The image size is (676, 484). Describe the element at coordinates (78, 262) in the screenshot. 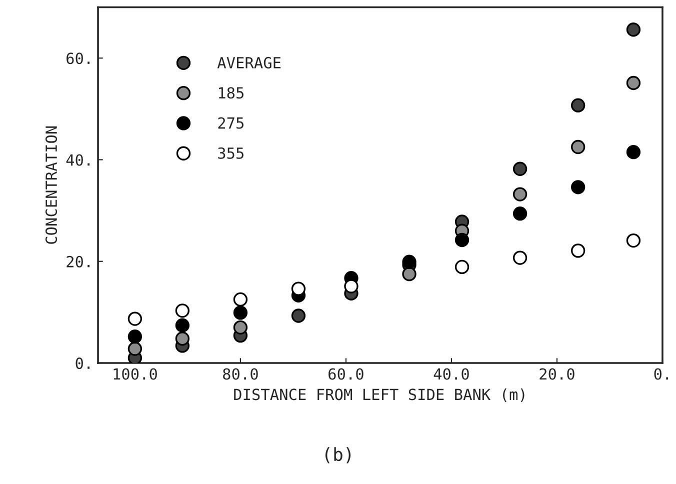

I see `y-tick-label: 20.` at that location.